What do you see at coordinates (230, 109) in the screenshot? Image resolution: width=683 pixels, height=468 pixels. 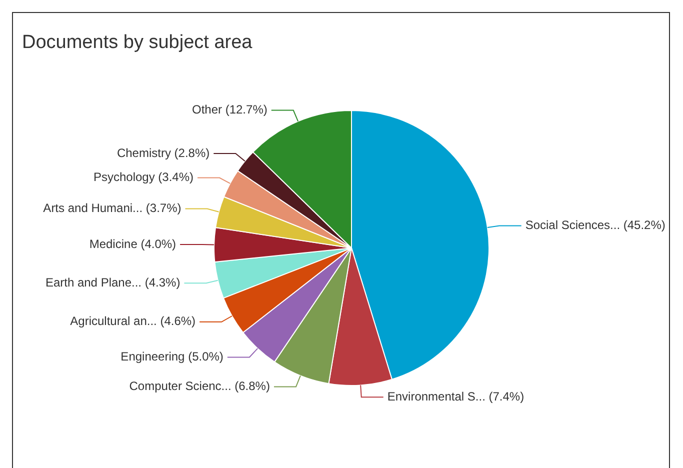 I see `slice-label: Other (12.7%)` at bounding box center [230, 109].